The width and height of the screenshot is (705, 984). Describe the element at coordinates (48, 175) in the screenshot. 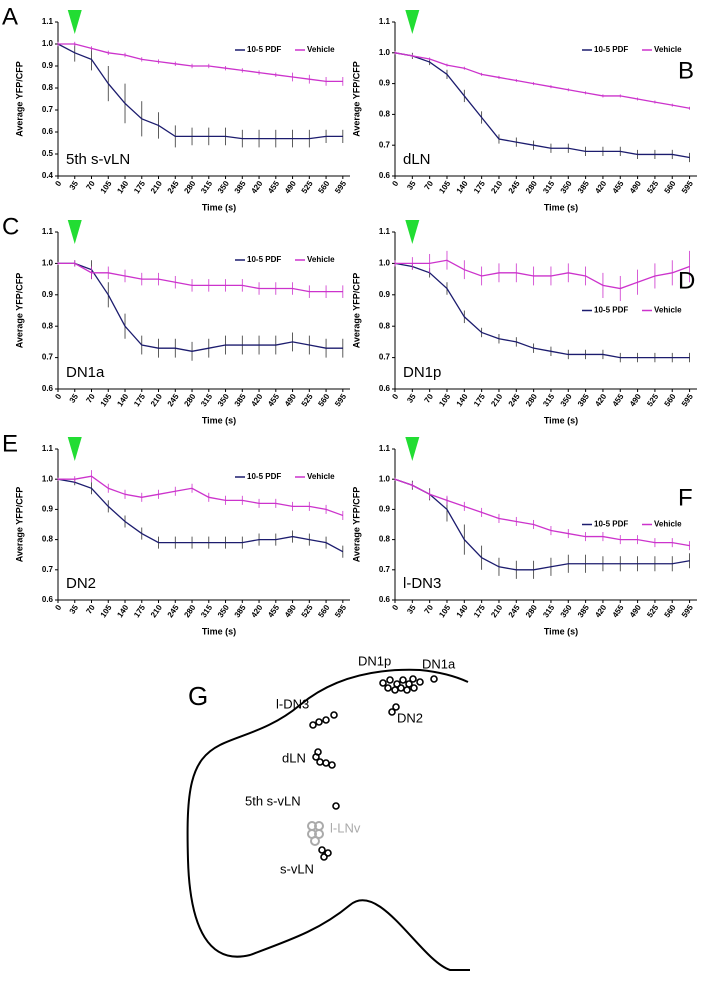

I see `y-tick-label: 0.4` at that location.